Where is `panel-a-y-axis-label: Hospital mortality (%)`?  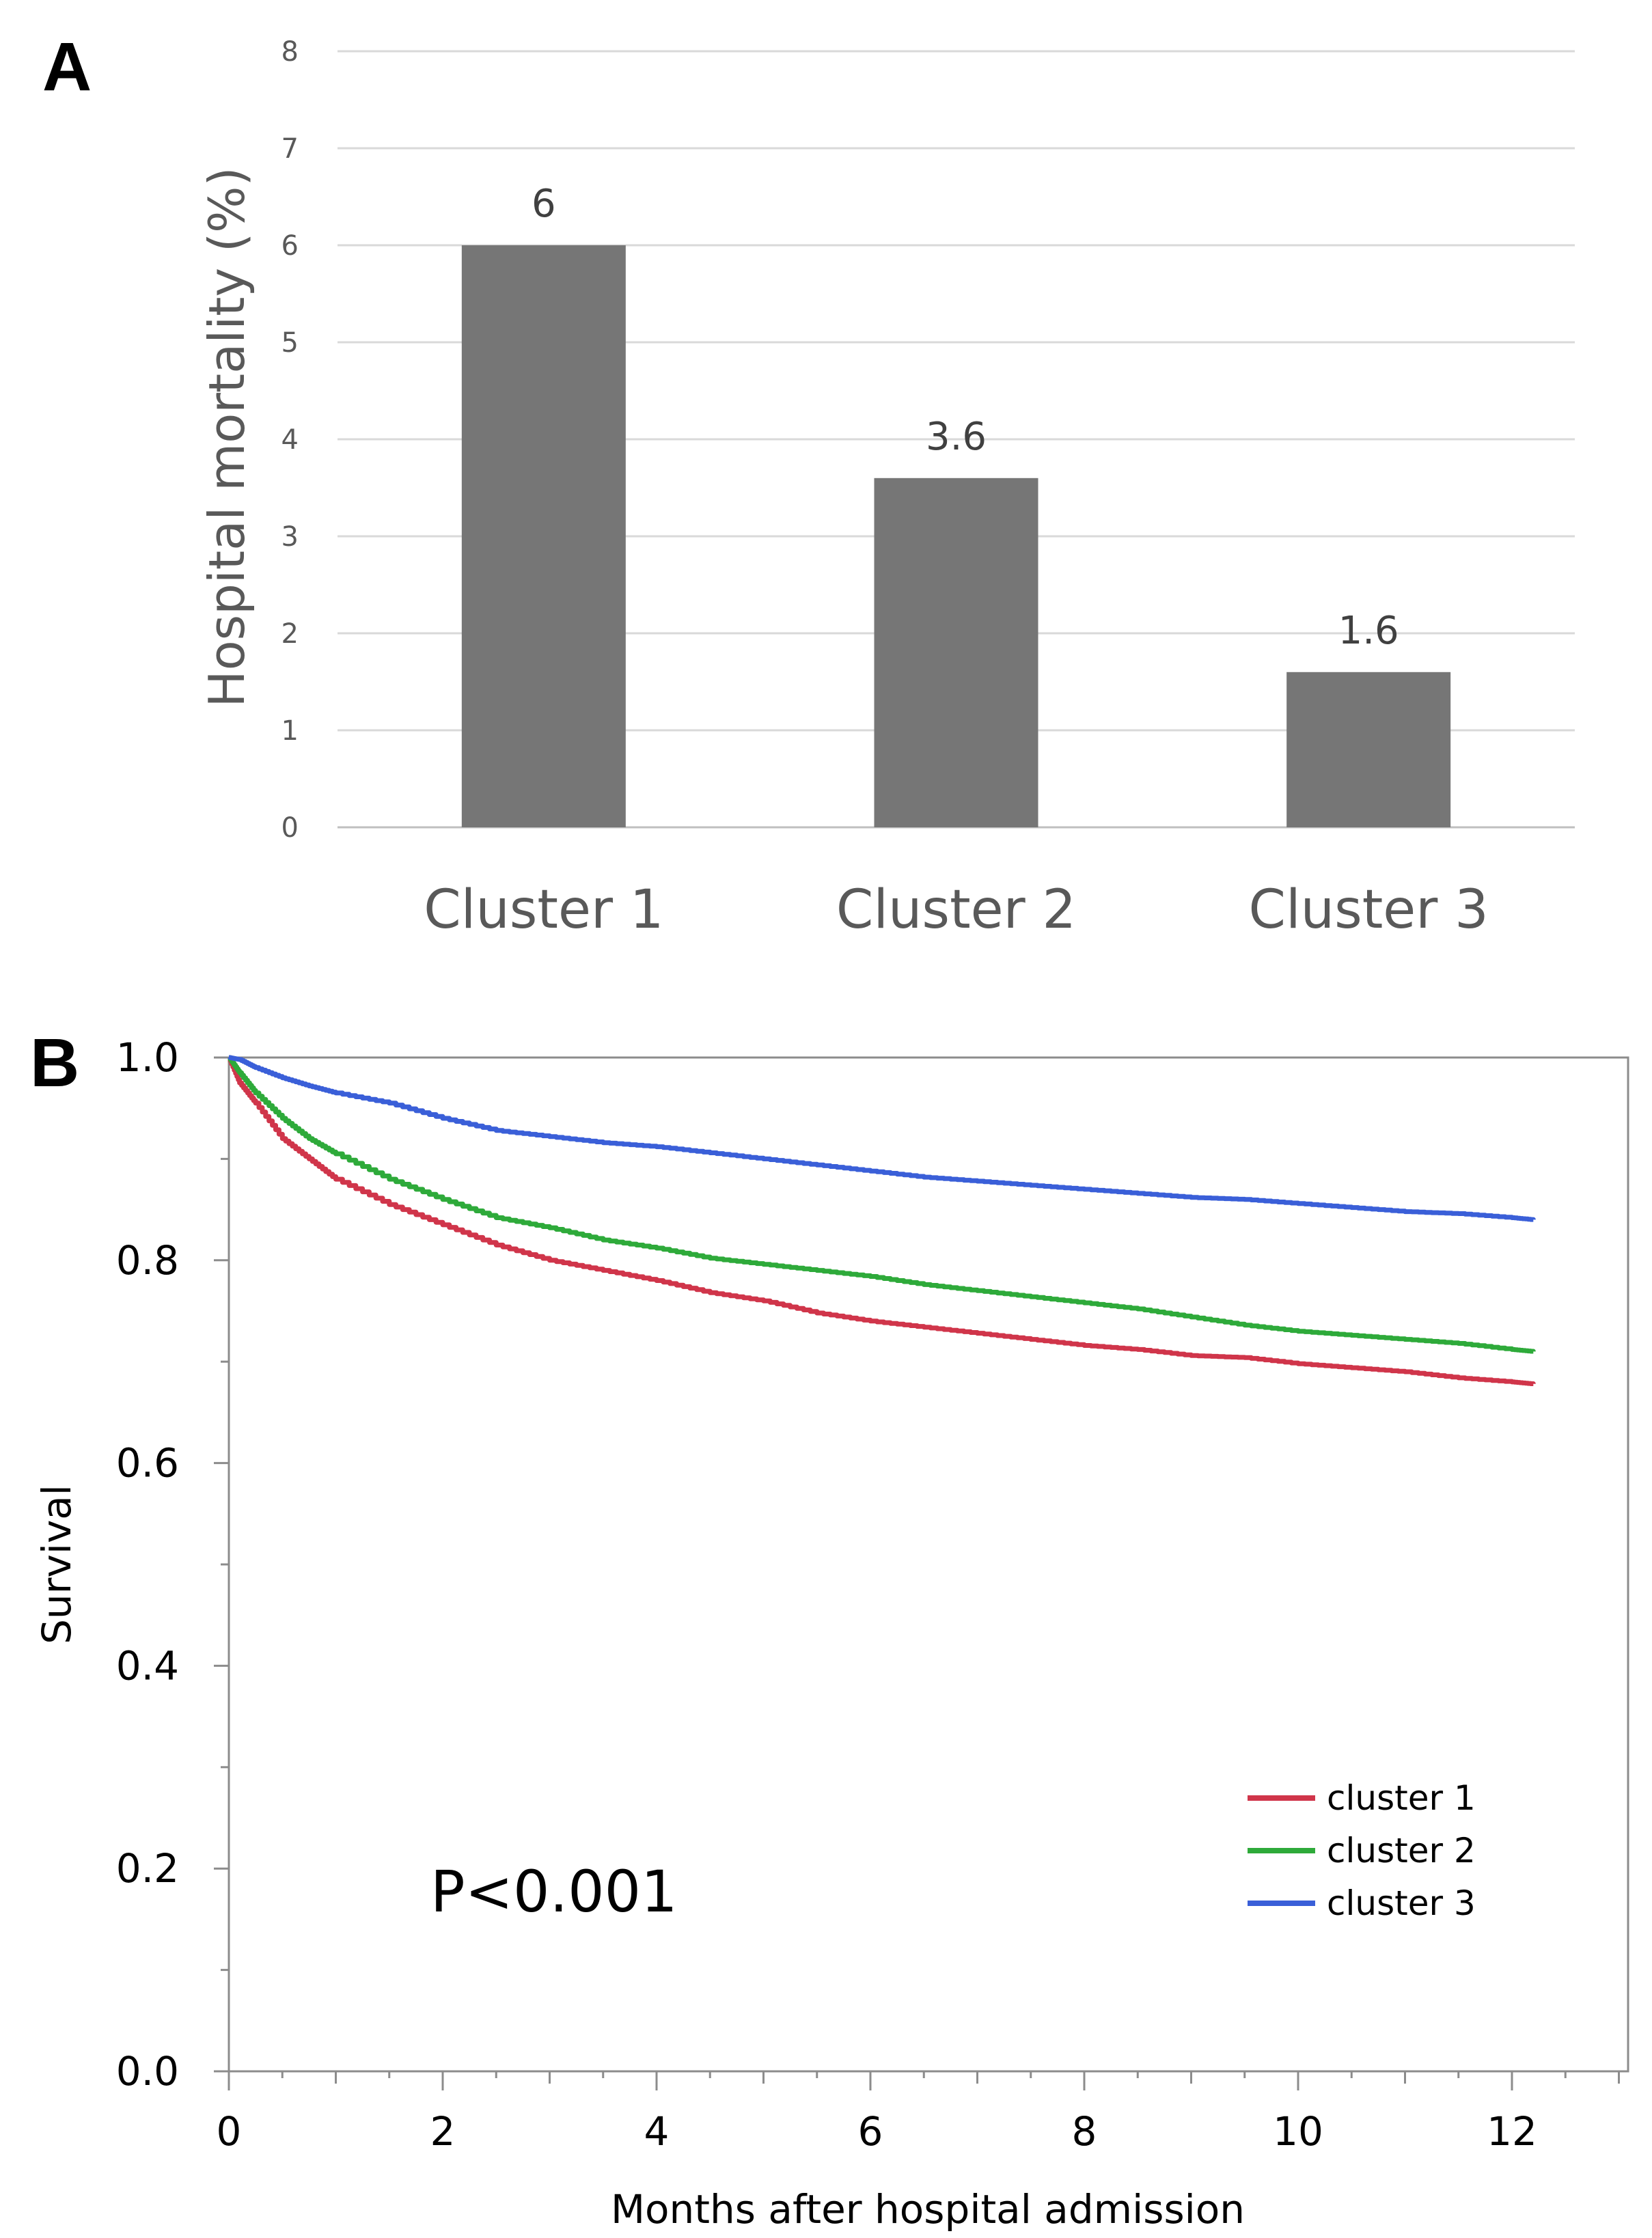
panel-a-y-axis-label: Hospital mortality (%) is located at coordinates (227, 437).